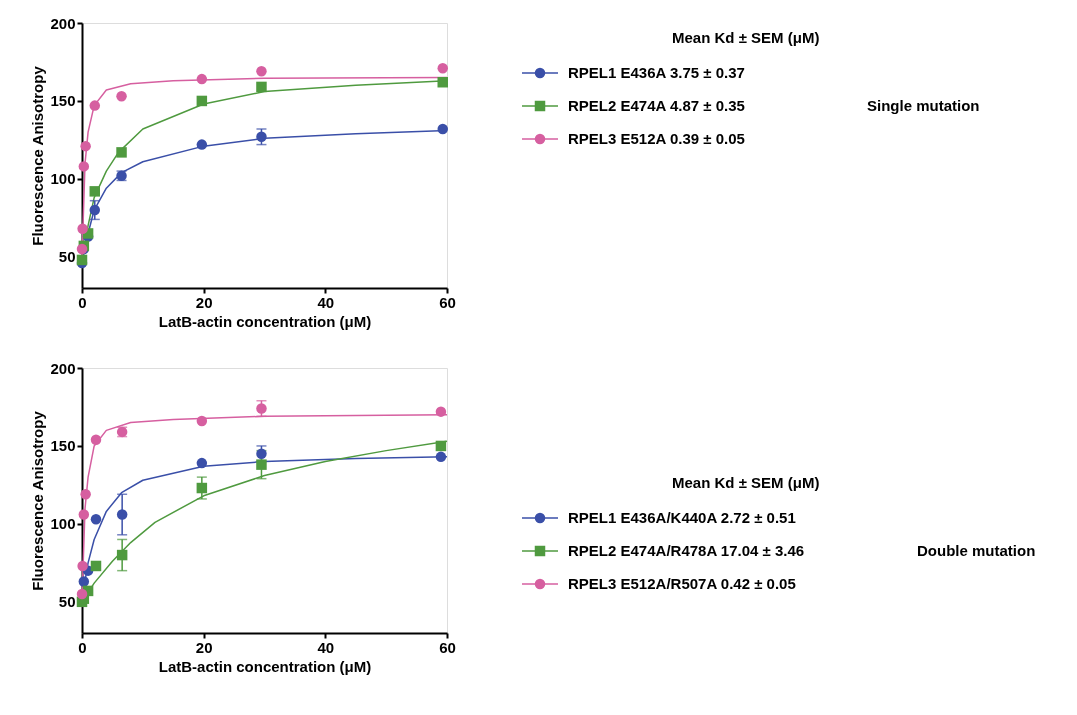  Describe the element at coordinates (976, 550) in the screenshot. I see `text: Double mutation` at that location.